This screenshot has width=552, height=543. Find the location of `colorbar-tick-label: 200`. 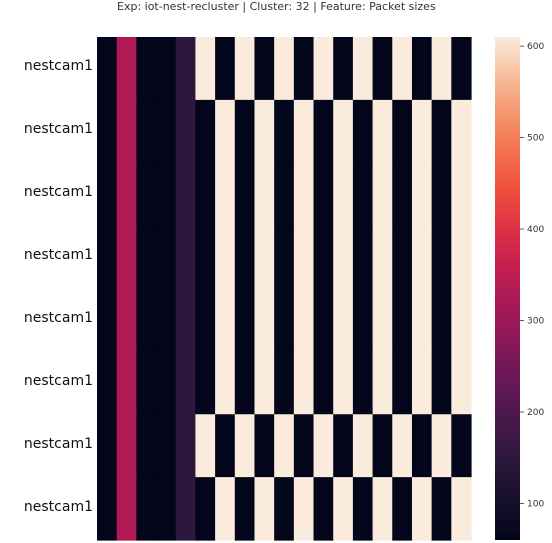

colorbar-tick-label: 200 is located at coordinates (535, 413).